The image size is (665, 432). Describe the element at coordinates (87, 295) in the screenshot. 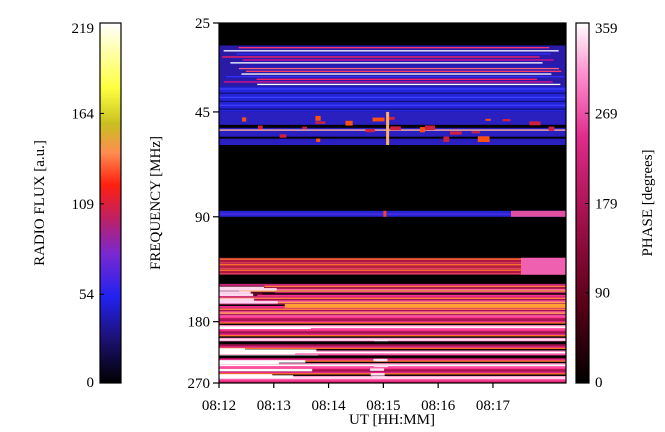

I see `colorbar-tick-label: 54` at that location.